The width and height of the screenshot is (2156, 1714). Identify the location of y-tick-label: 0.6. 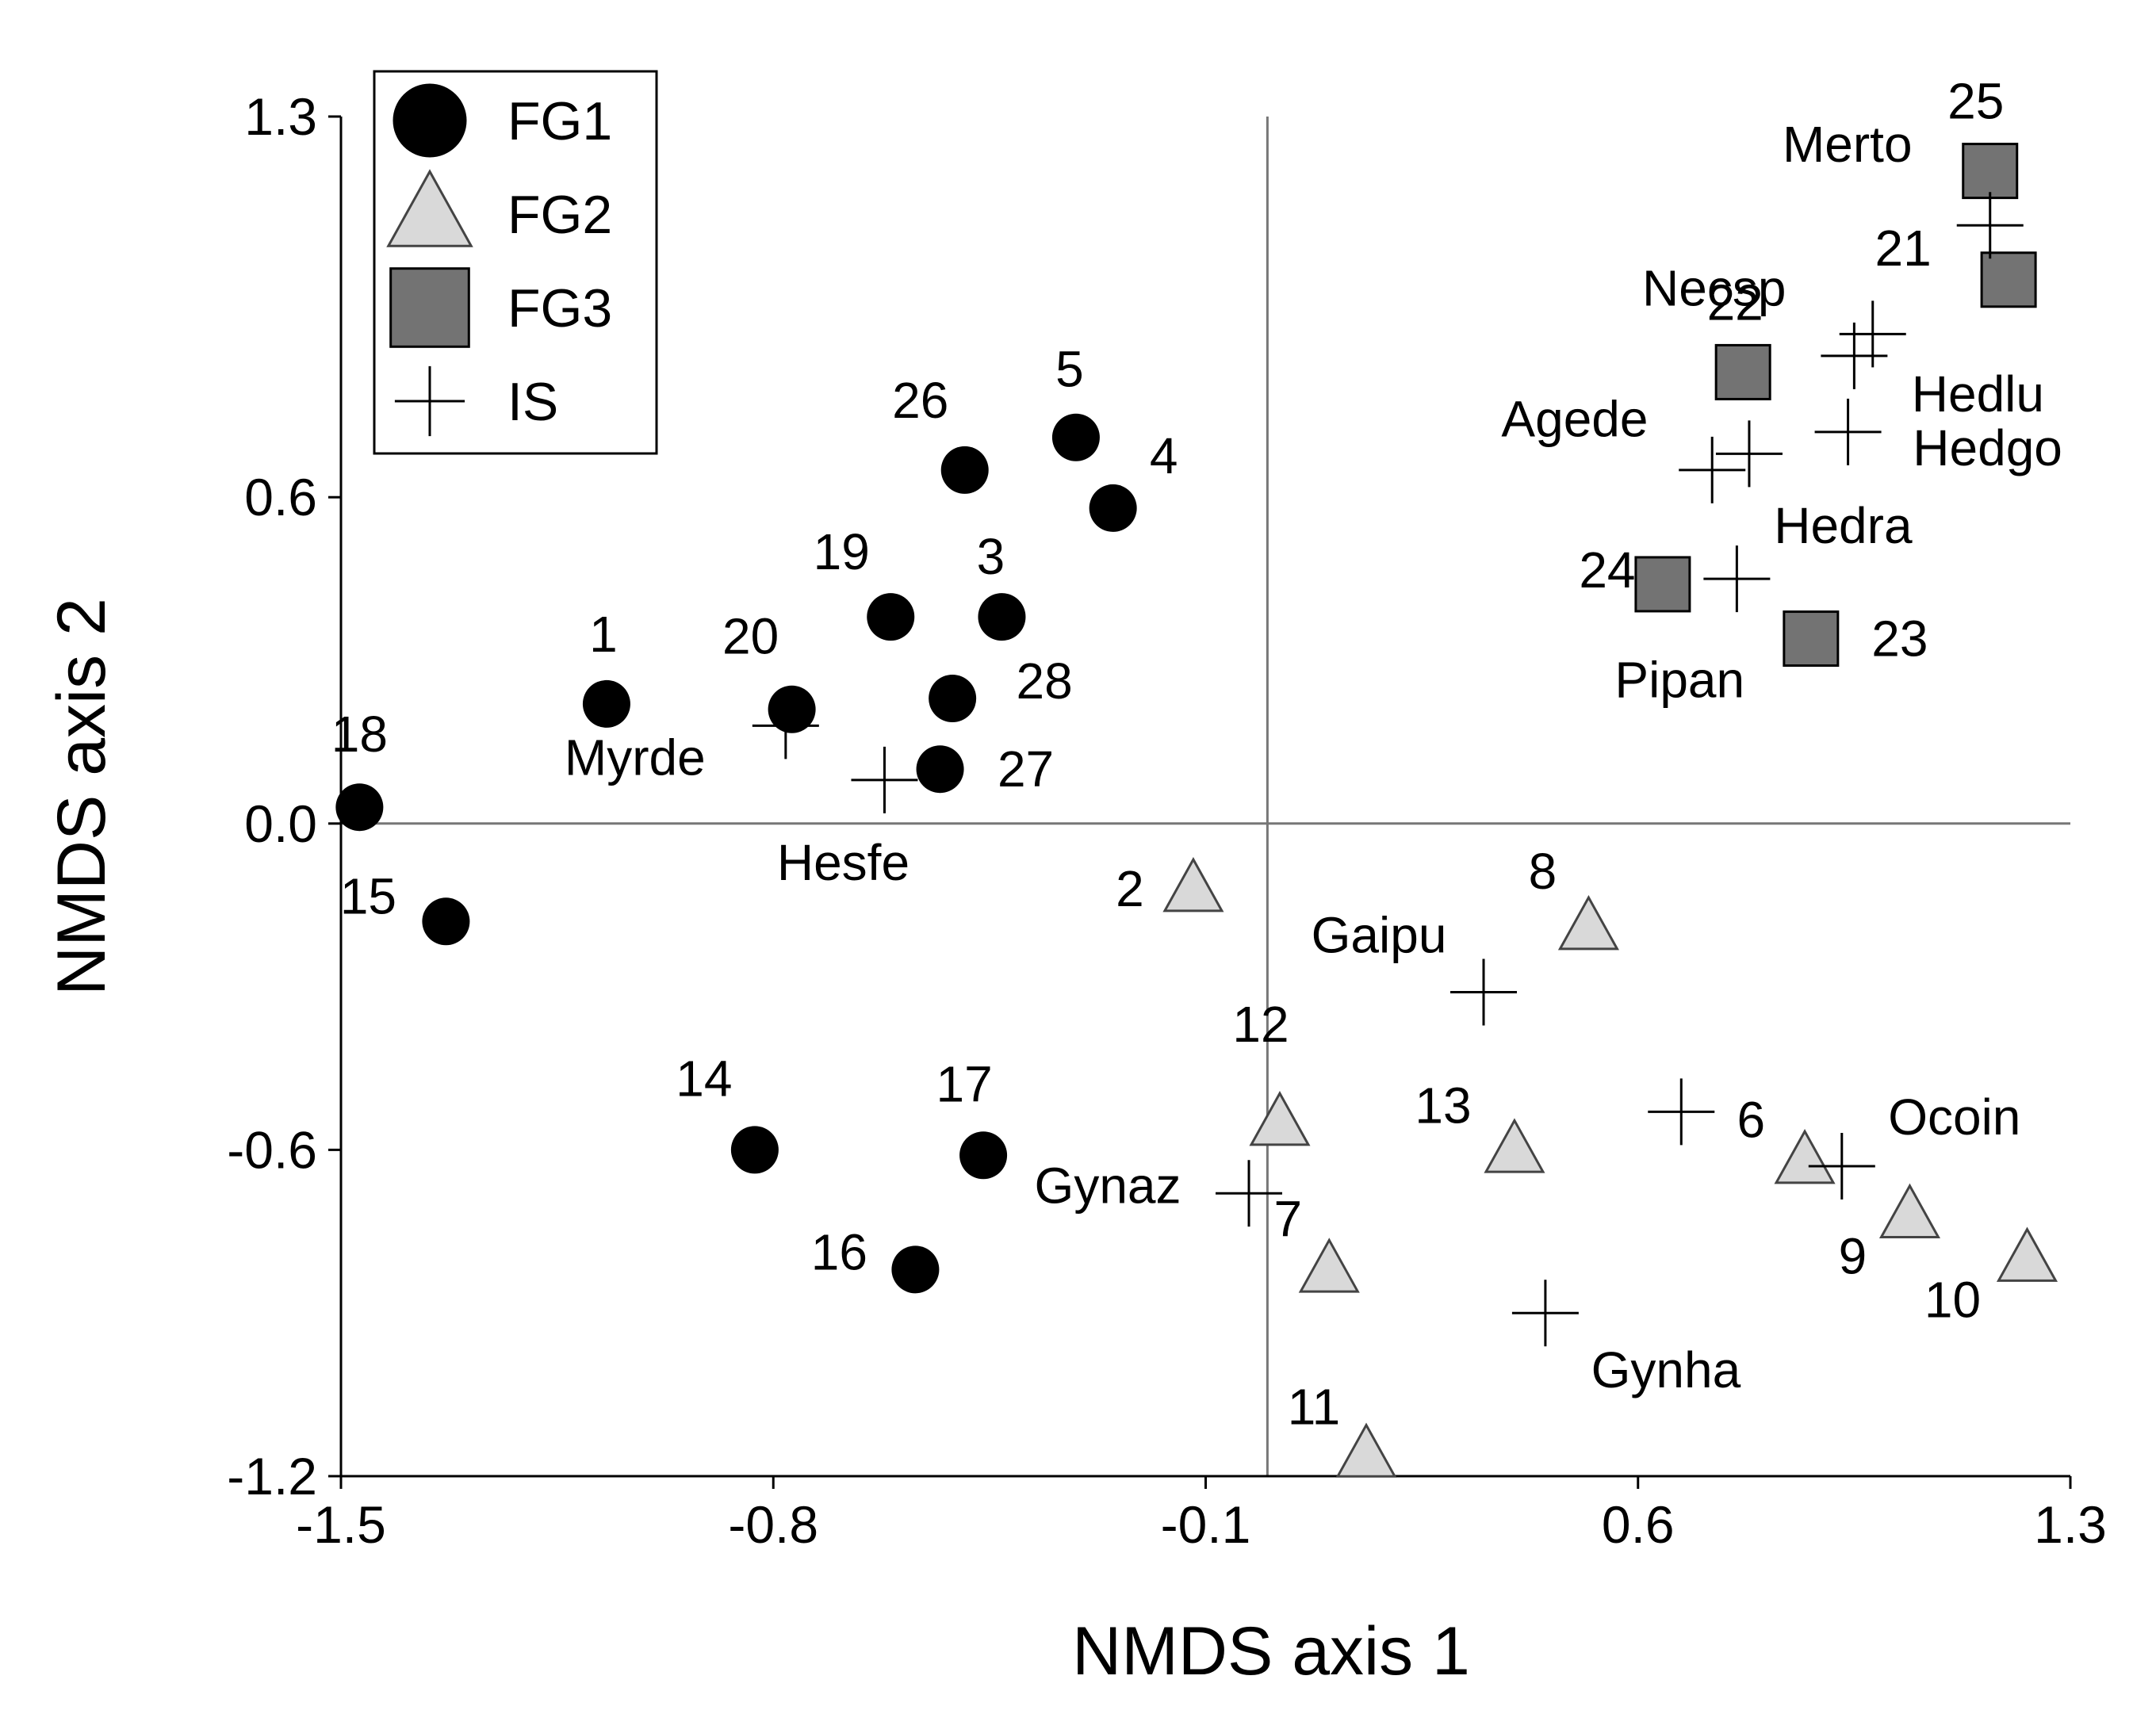
(280, 497).